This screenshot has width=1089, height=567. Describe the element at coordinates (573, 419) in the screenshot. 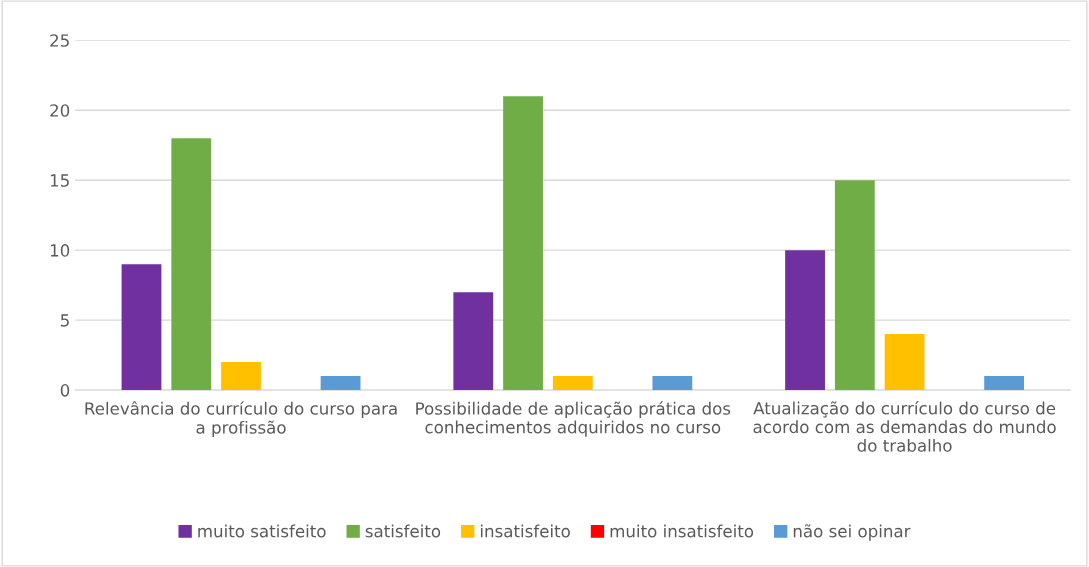

I see `x-tick-label: Possibilidade de aplicação prática dos conhecimentos adquiridos no curso` at that location.